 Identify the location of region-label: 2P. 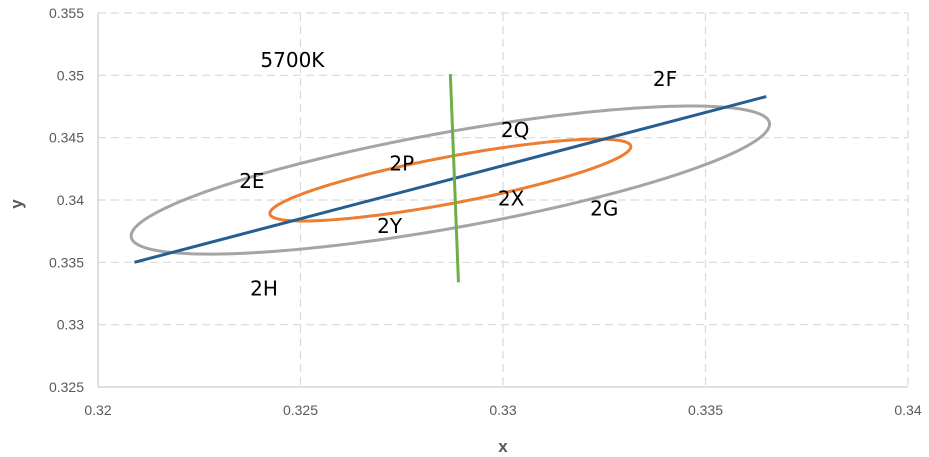
(401, 164).